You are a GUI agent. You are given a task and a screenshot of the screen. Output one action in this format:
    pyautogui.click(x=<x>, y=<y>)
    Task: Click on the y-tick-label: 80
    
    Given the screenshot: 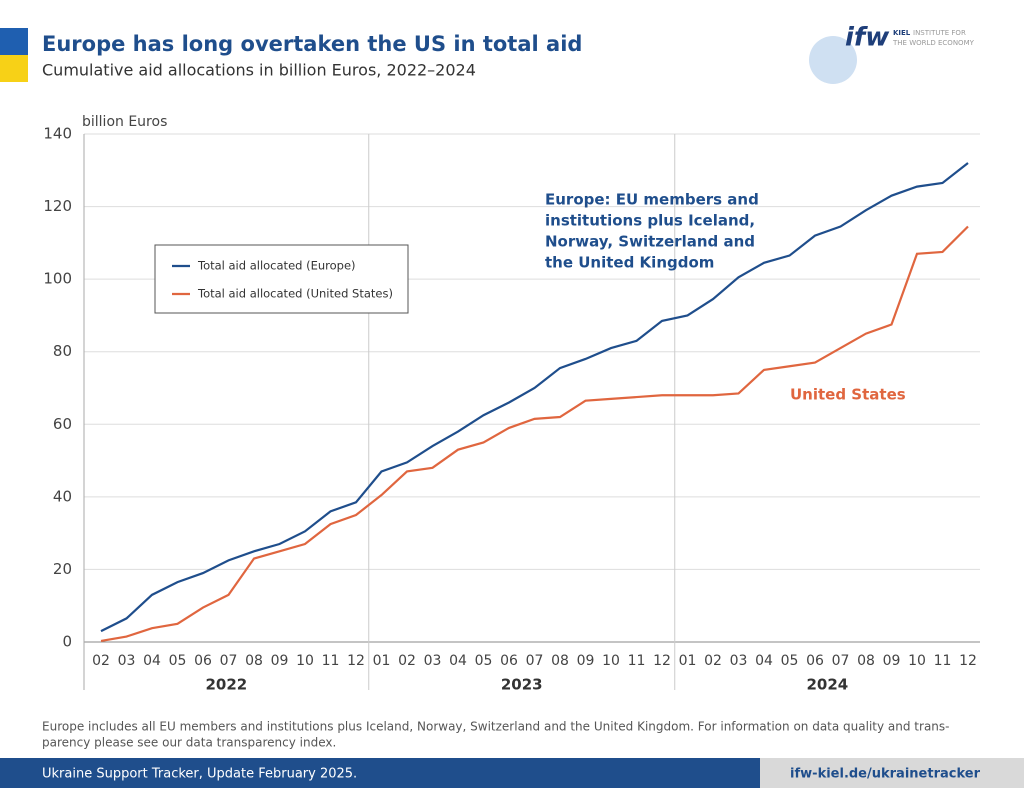 What is the action you would take?
    pyautogui.click(x=62, y=351)
    